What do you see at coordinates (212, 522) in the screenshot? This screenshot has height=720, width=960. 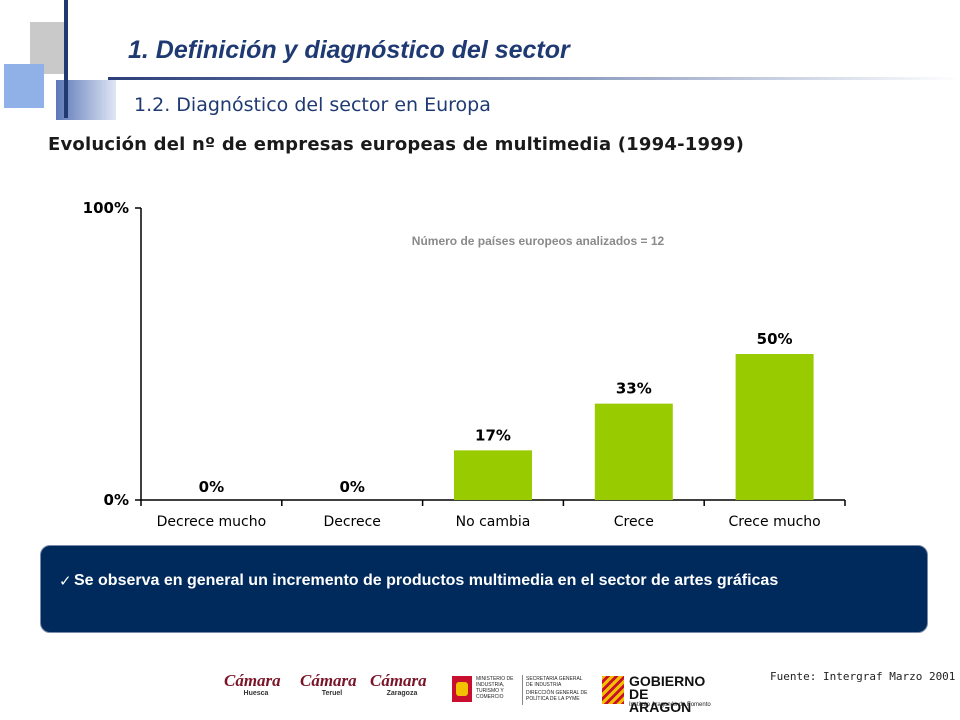 I see `x-tick-label: Decrece mucho` at bounding box center [212, 522].